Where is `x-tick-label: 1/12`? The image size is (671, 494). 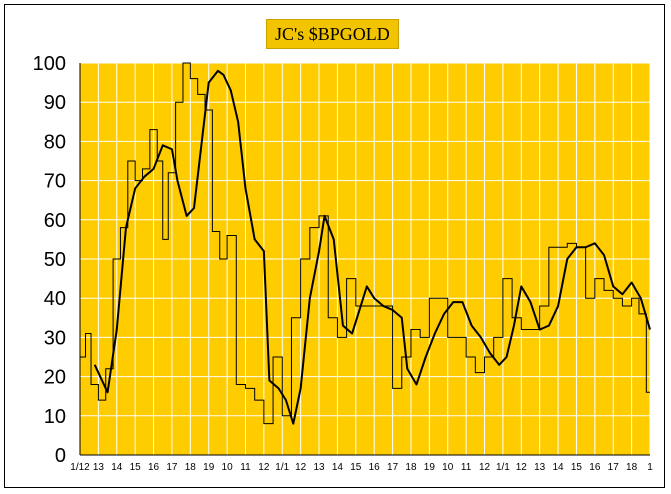 x-tick-label: 1/12 is located at coordinates (80, 467).